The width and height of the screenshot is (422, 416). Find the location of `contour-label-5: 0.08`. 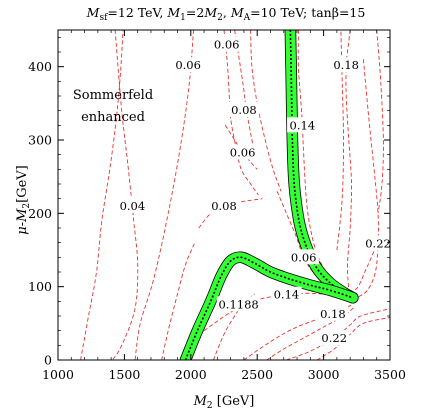

contour-label-5: 0.08 is located at coordinates (224, 206).